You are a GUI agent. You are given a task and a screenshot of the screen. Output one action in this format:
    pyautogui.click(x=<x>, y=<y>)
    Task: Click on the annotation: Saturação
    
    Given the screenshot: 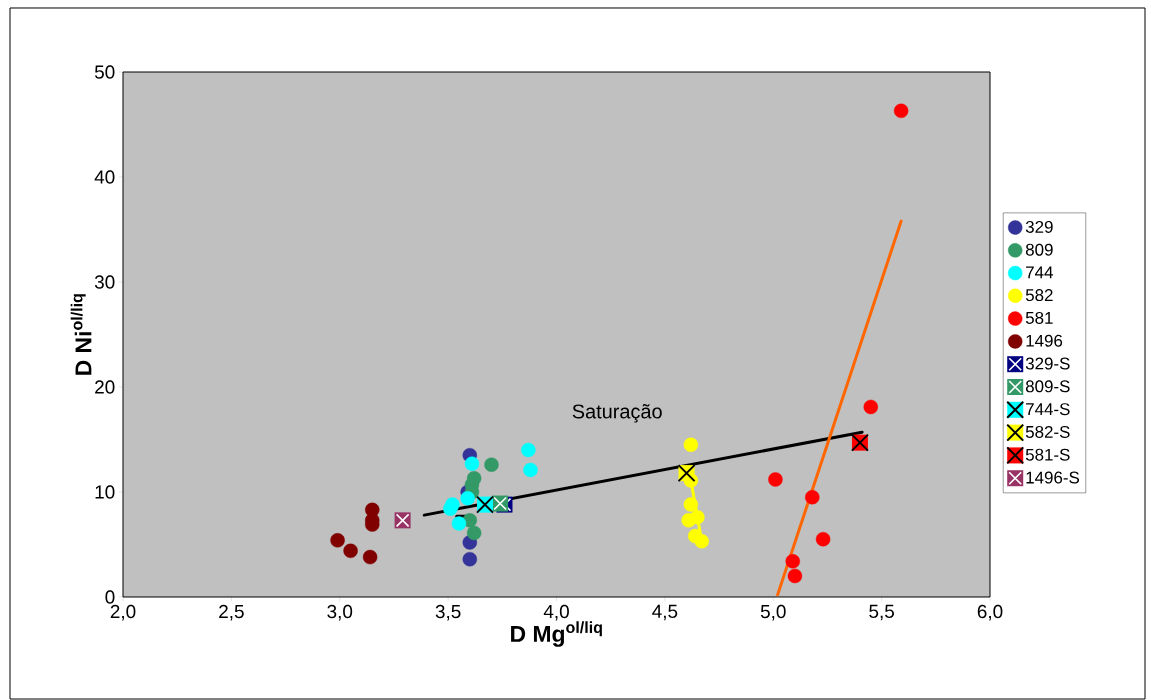 What is the action you would take?
    pyautogui.click(x=617, y=413)
    